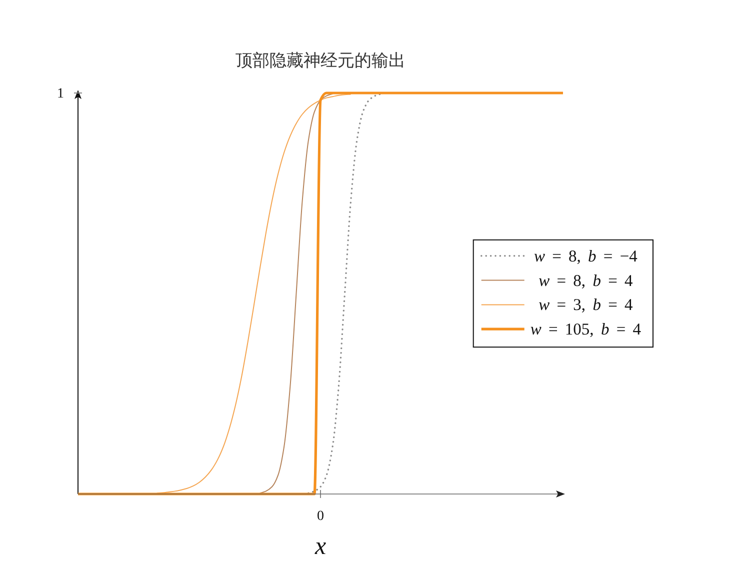 This screenshot has width=736, height=570. I want to click on title: 顶部隐藏神经元的输出, so click(321, 60).